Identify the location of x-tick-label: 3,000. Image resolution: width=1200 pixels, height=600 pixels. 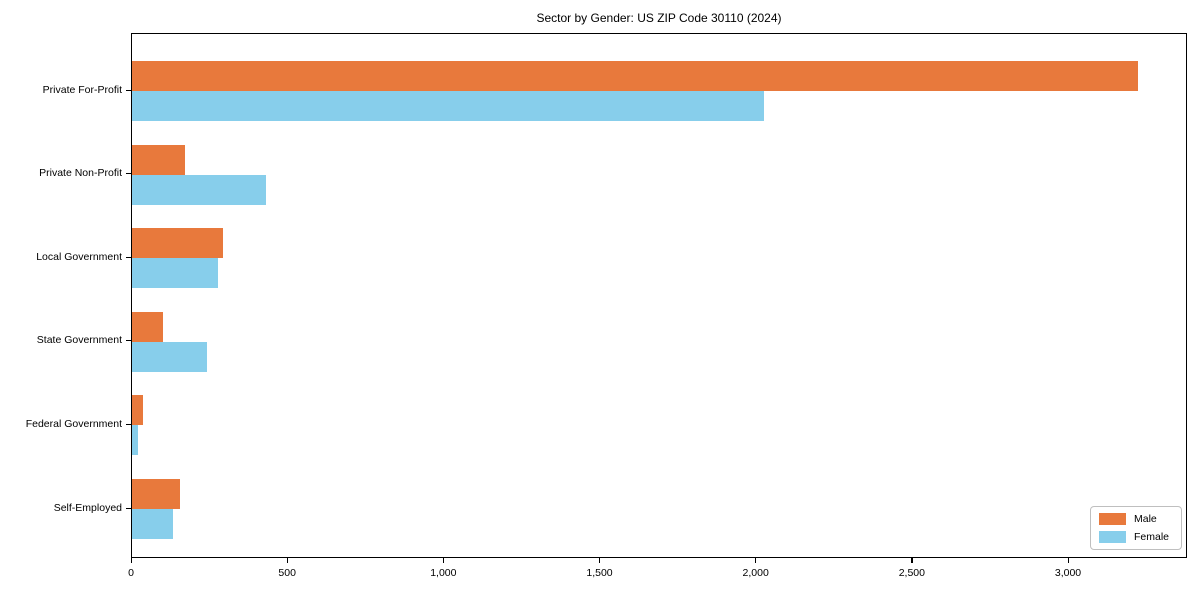
(1068, 573).